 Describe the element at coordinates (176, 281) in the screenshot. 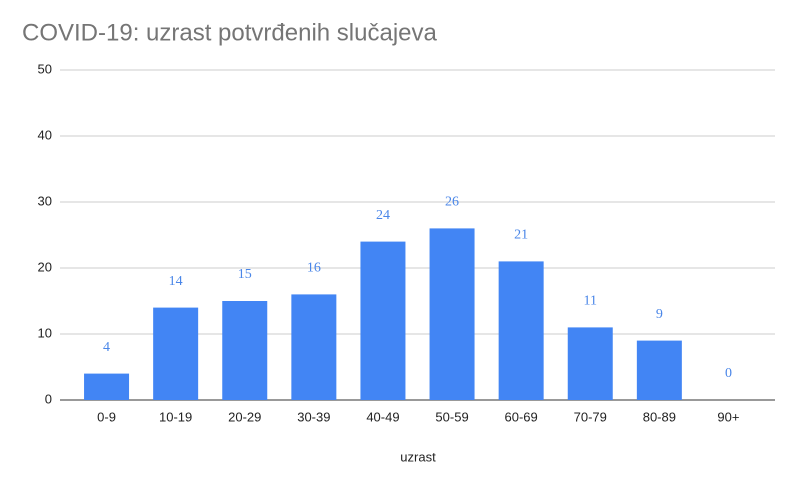

I see `value-label: 14` at that location.